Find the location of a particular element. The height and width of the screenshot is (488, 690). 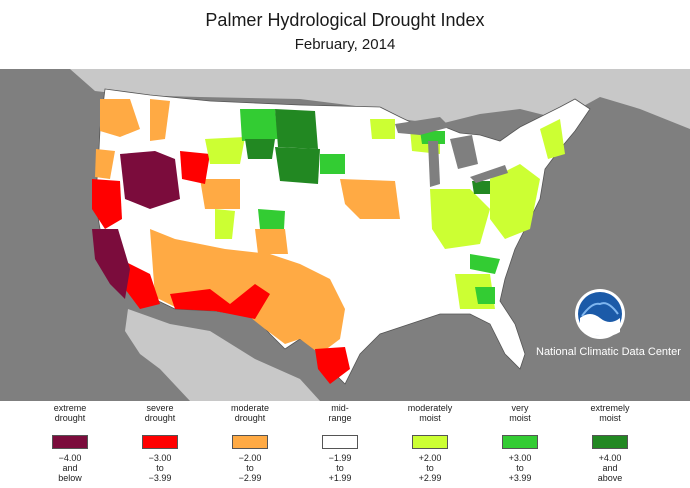

region-arizona is located at coordinates (220, 301).